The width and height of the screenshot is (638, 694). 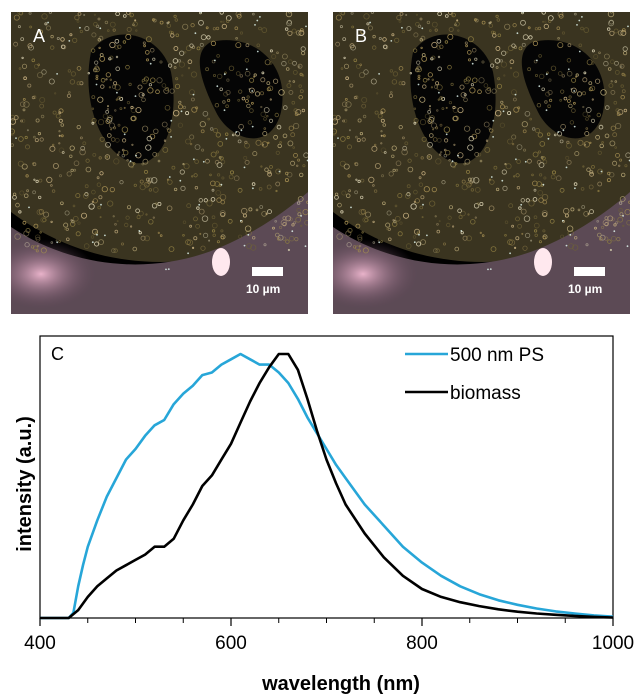 What do you see at coordinates (57, 354) in the screenshot?
I see `panel-label-c: C` at bounding box center [57, 354].